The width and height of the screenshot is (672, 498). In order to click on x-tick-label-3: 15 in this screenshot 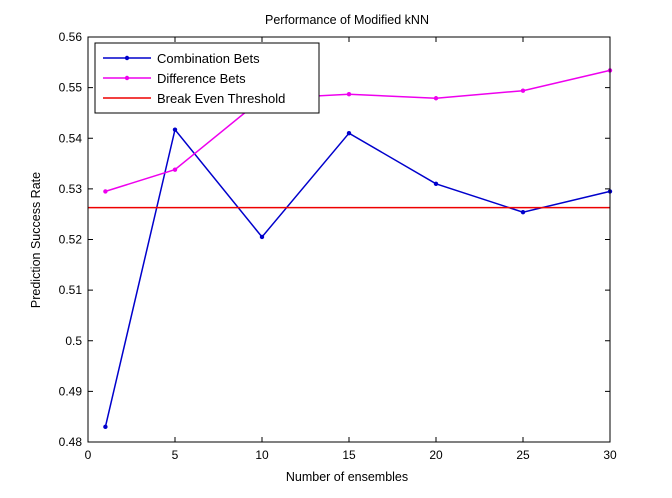, I will do `click(349, 455)`.